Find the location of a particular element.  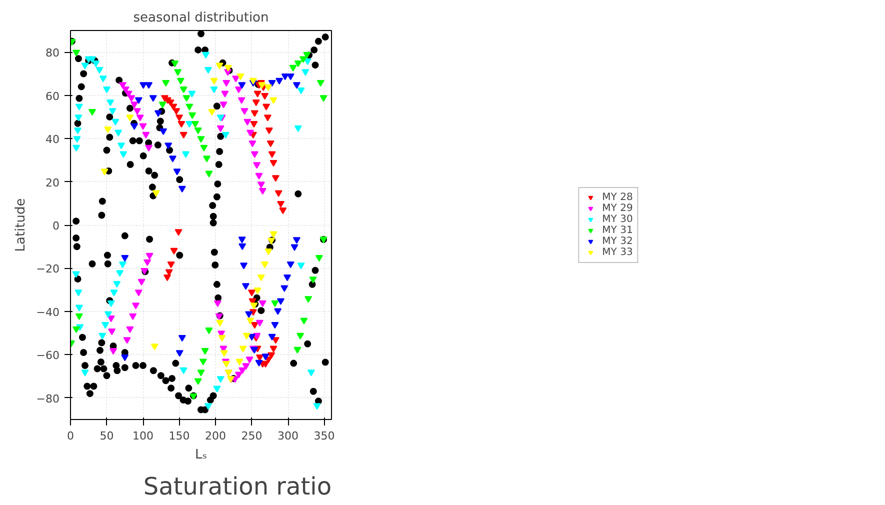

x-tick-label: 0 is located at coordinates (70, 436).